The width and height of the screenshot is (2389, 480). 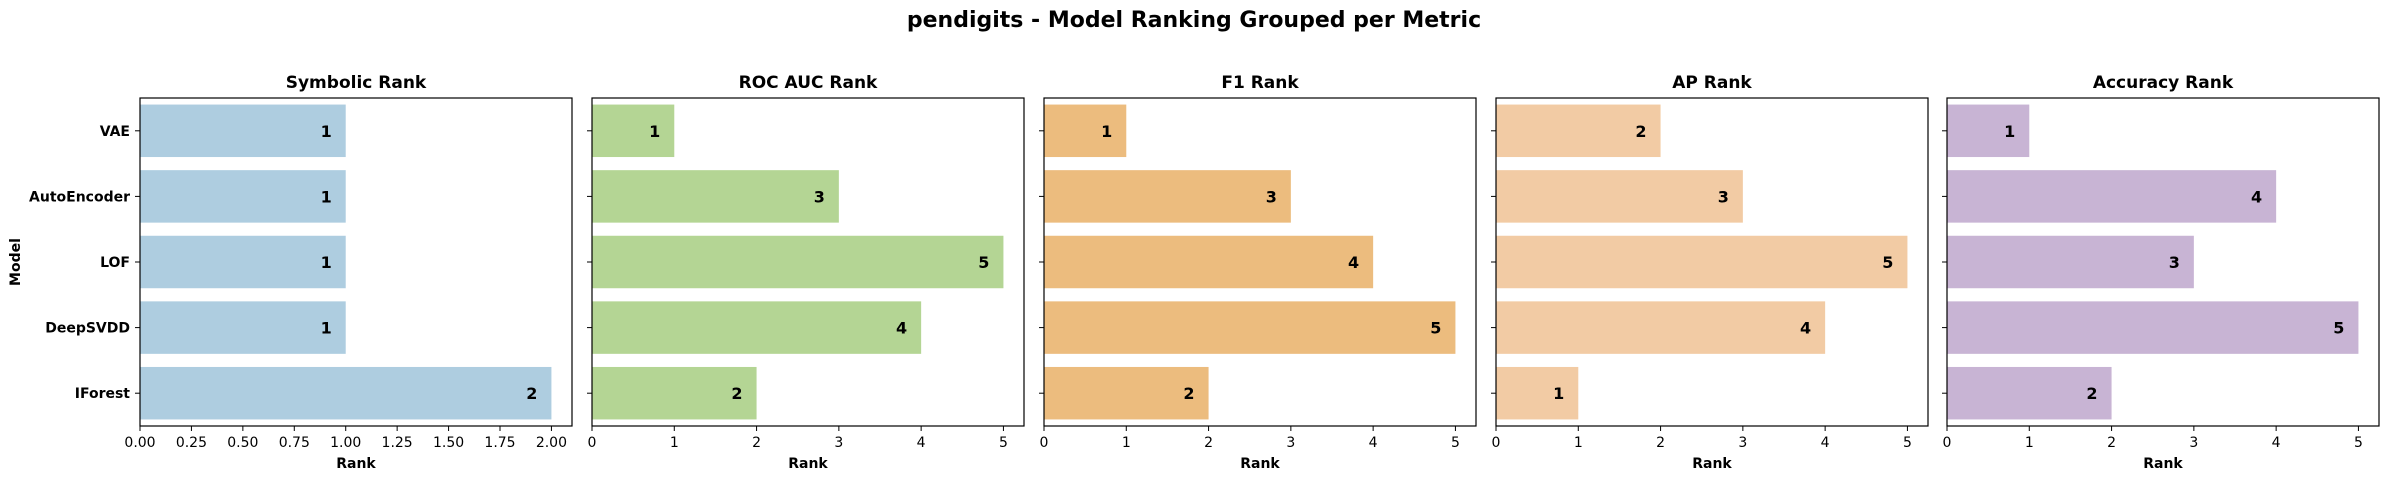 I want to click on x-tick-label: 1.50, so click(x=448, y=443).